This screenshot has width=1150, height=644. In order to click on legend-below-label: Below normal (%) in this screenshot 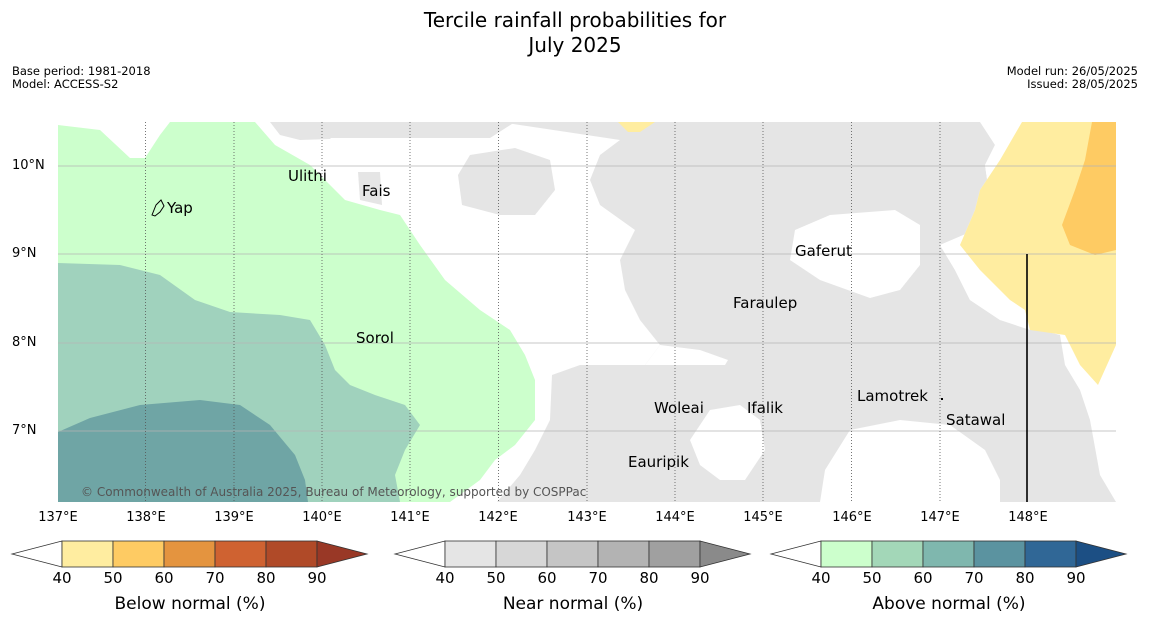, I will do `click(190, 604)`.